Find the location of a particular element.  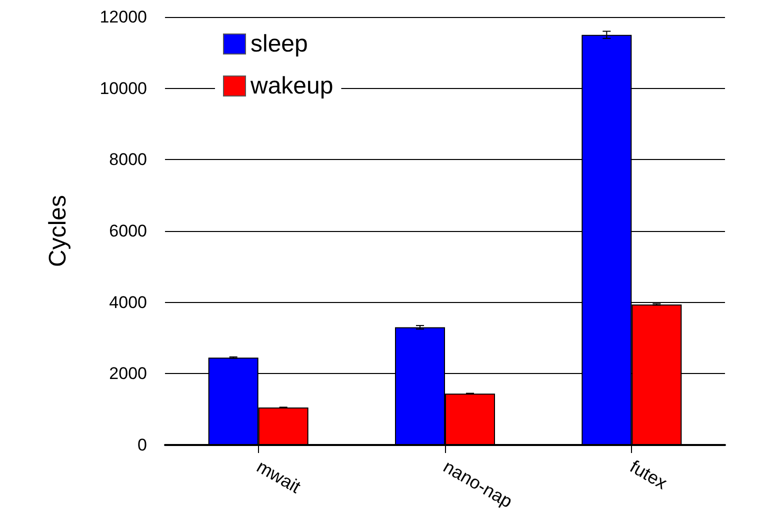

y-tick-label: 10000 is located at coordinates (123, 88).